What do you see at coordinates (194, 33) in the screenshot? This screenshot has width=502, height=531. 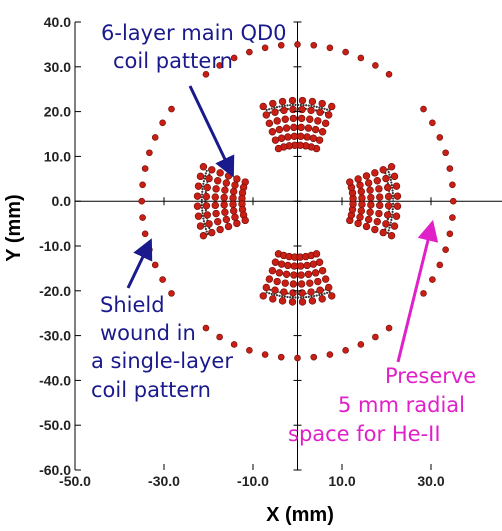 I see `annotation-main-coil-line1: 6-layer main QD0` at bounding box center [194, 33].